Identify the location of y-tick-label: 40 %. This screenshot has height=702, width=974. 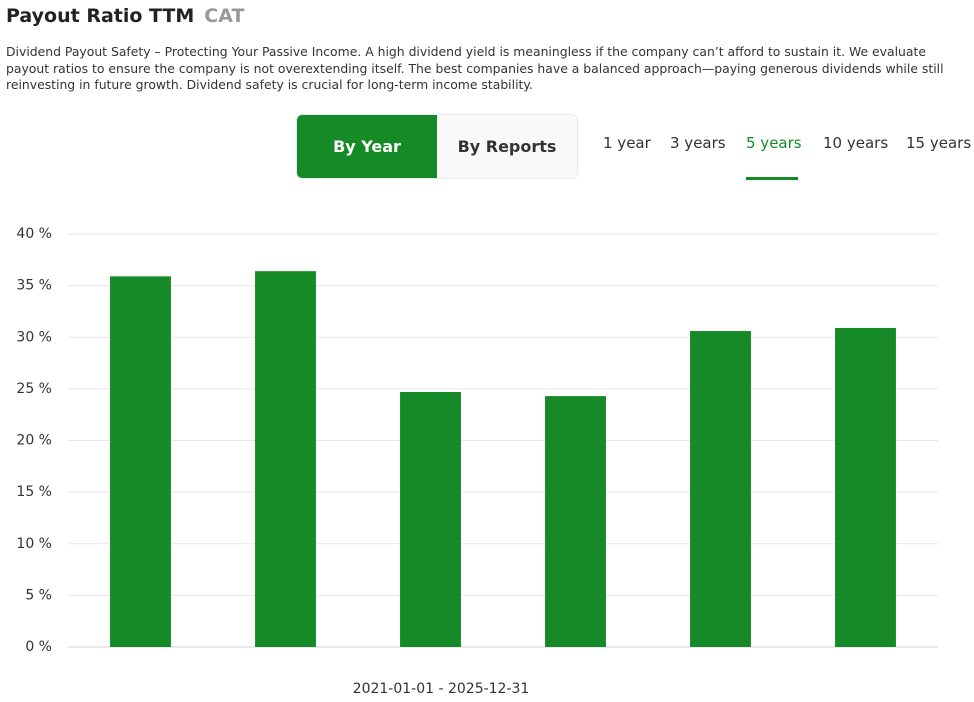
(34, 234).